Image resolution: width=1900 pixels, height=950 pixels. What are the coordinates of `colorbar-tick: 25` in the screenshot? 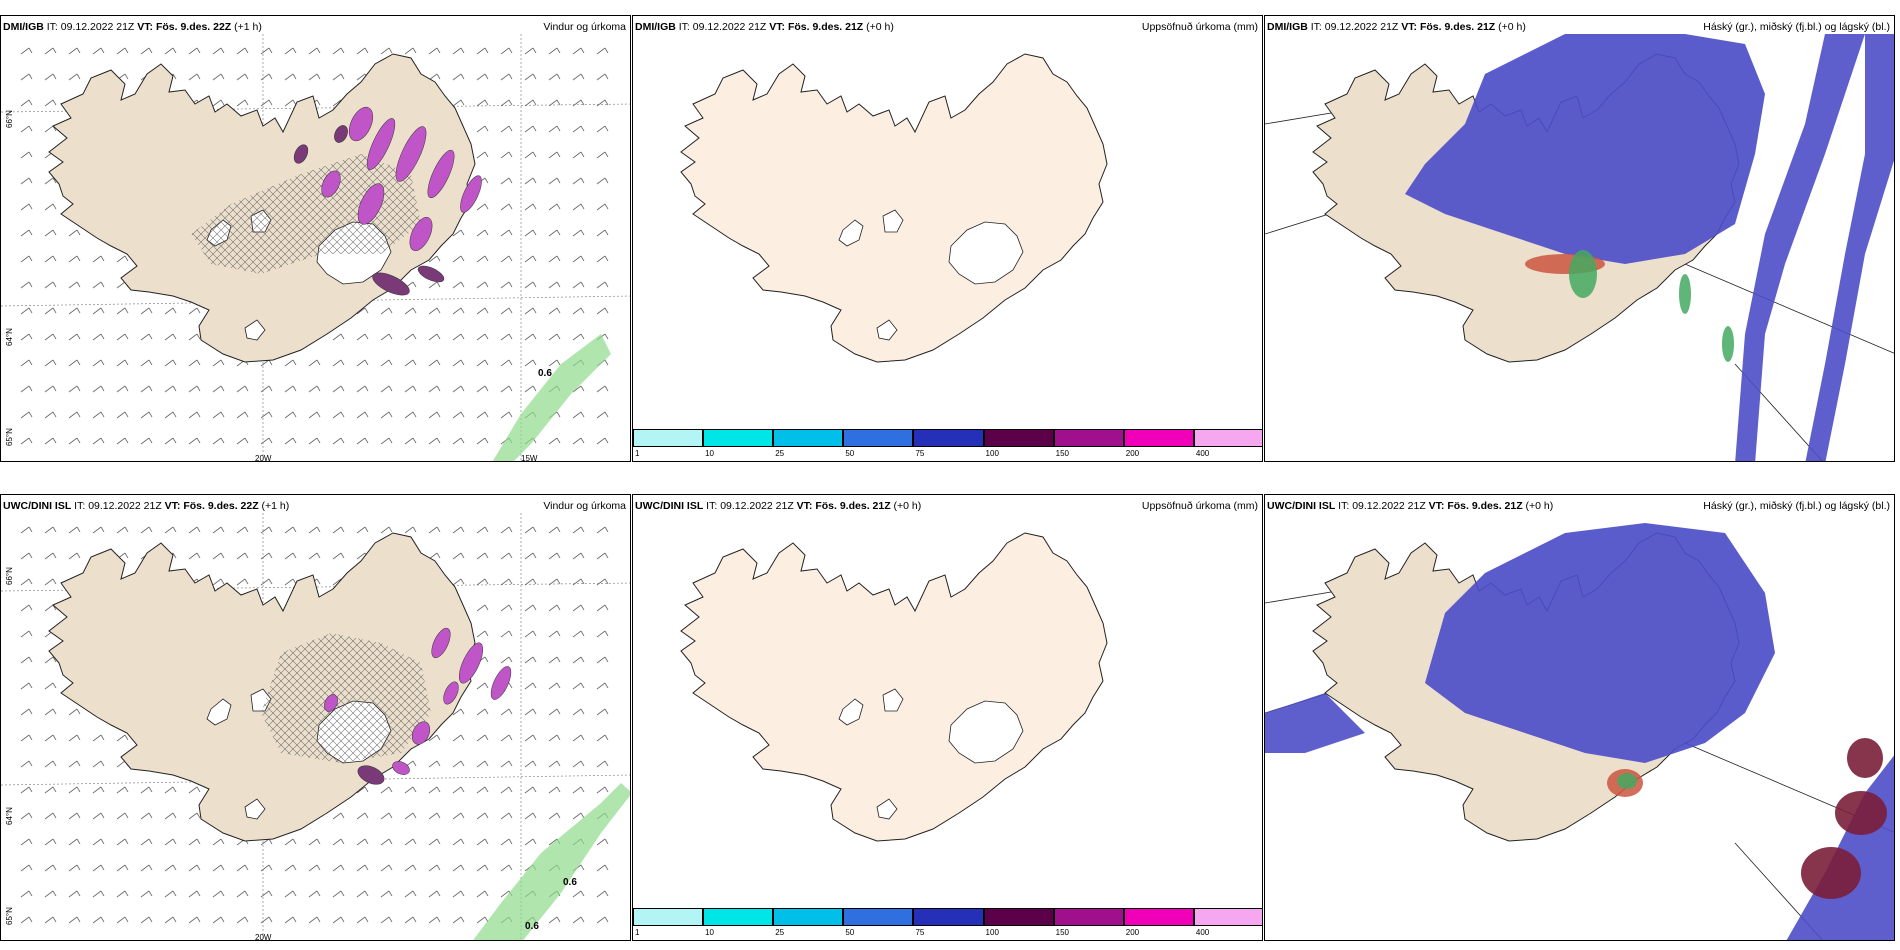 It's located at (780, 932).